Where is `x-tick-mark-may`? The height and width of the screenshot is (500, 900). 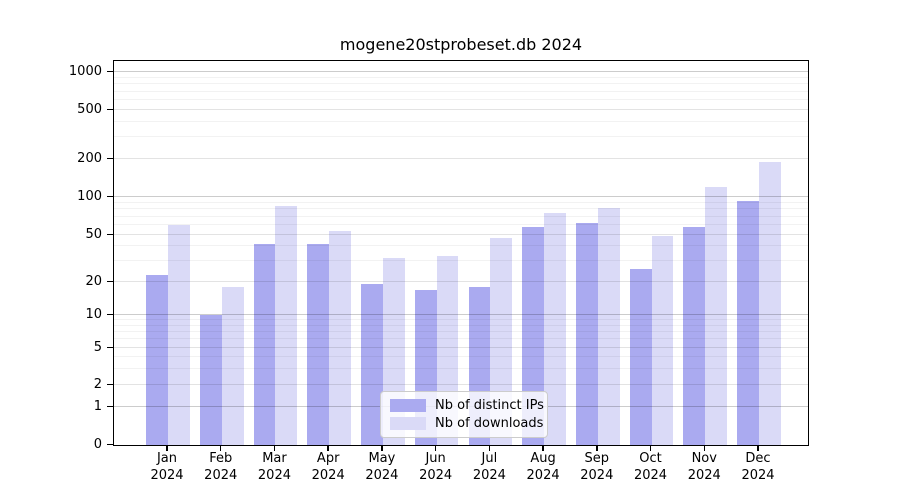 x-tick-mark-may is located at coordinates (382, 448).